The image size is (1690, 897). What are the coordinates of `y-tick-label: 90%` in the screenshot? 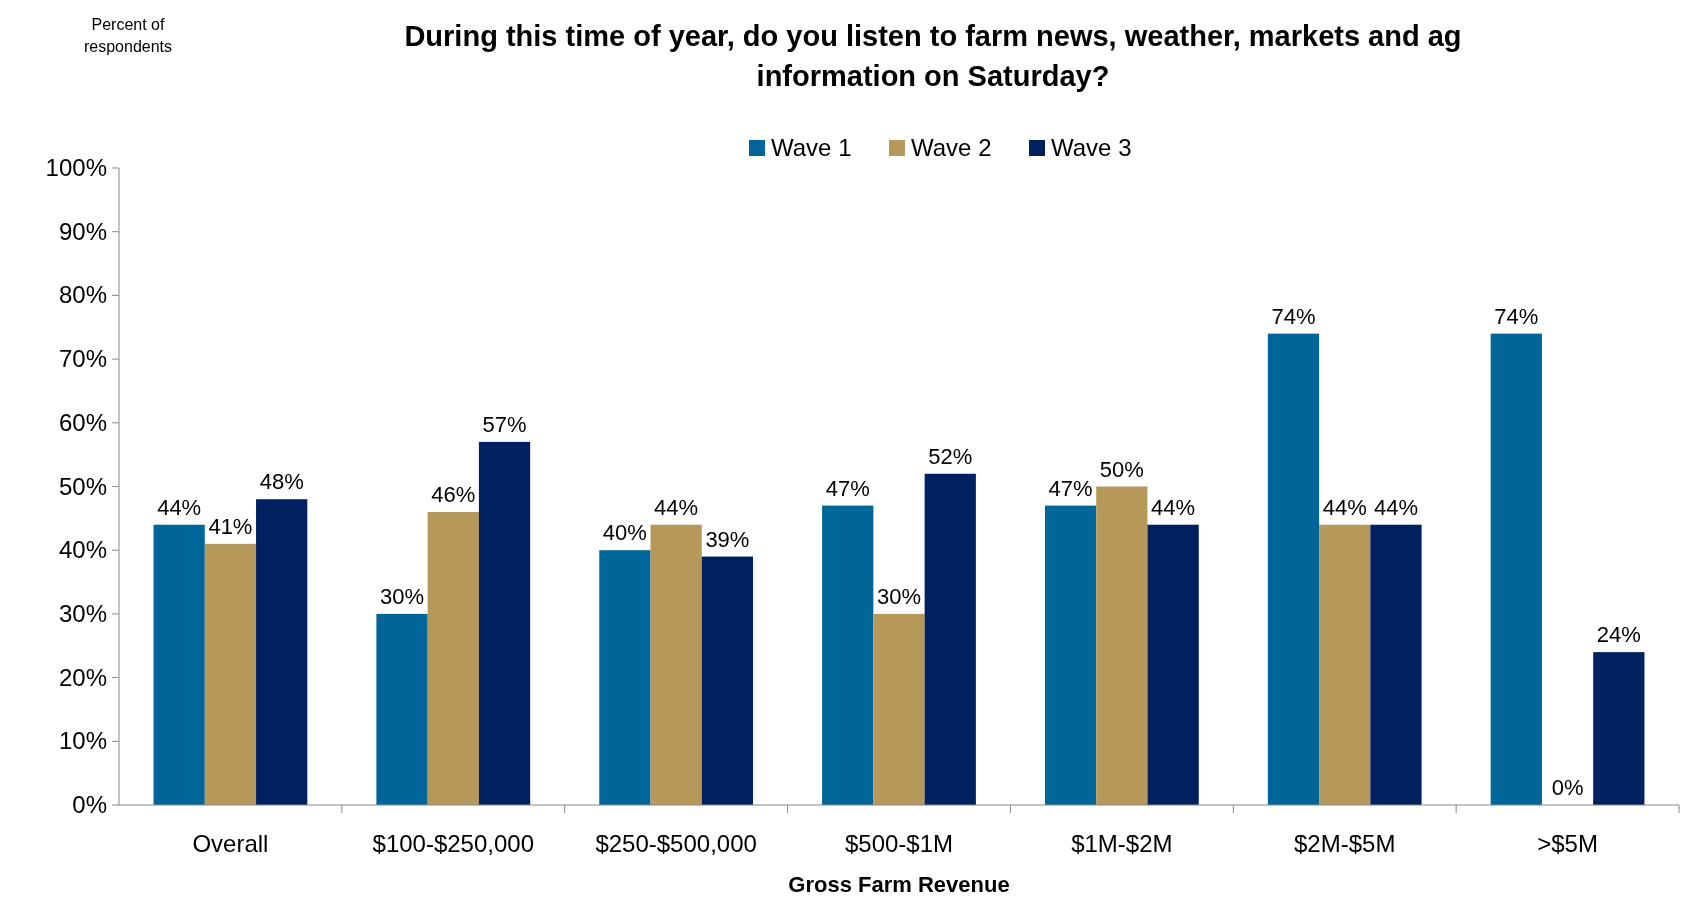 It's located at (82, 231).